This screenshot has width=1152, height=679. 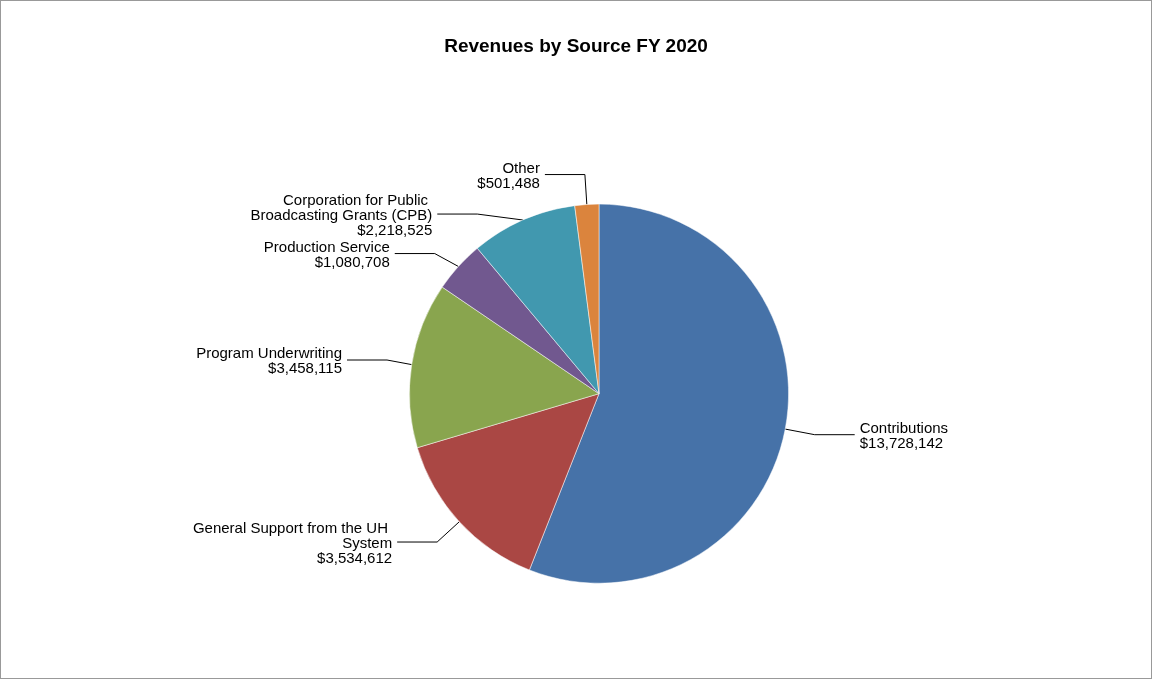 What do you see at coordinates (292, 534) in the screenshot?
I see `slice-label: General Support from the UH System` at bounding box center [292, 534].